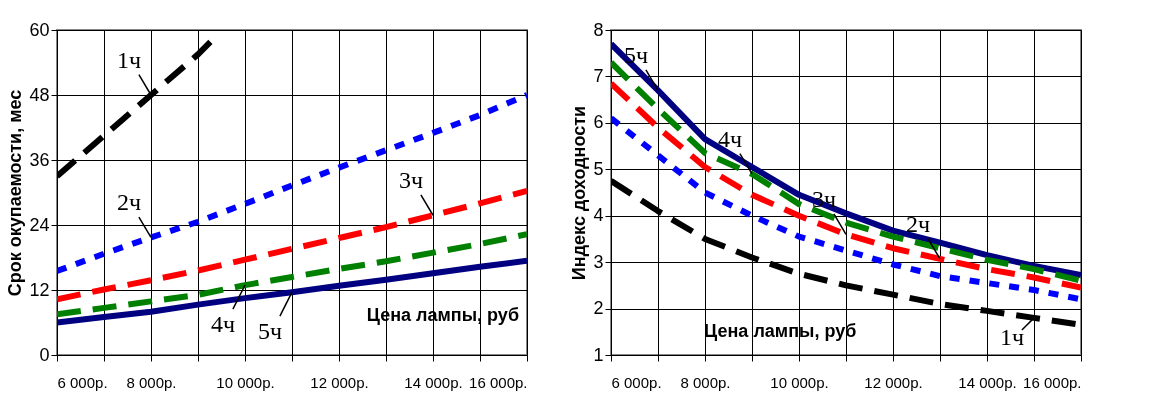 The width and height of the screenshot is (1153, 402). What do you see at coordinates (579, 193) in the screenshot?
I see `y-axis-title: Индекс доходности` at bounding box center [579, 193].